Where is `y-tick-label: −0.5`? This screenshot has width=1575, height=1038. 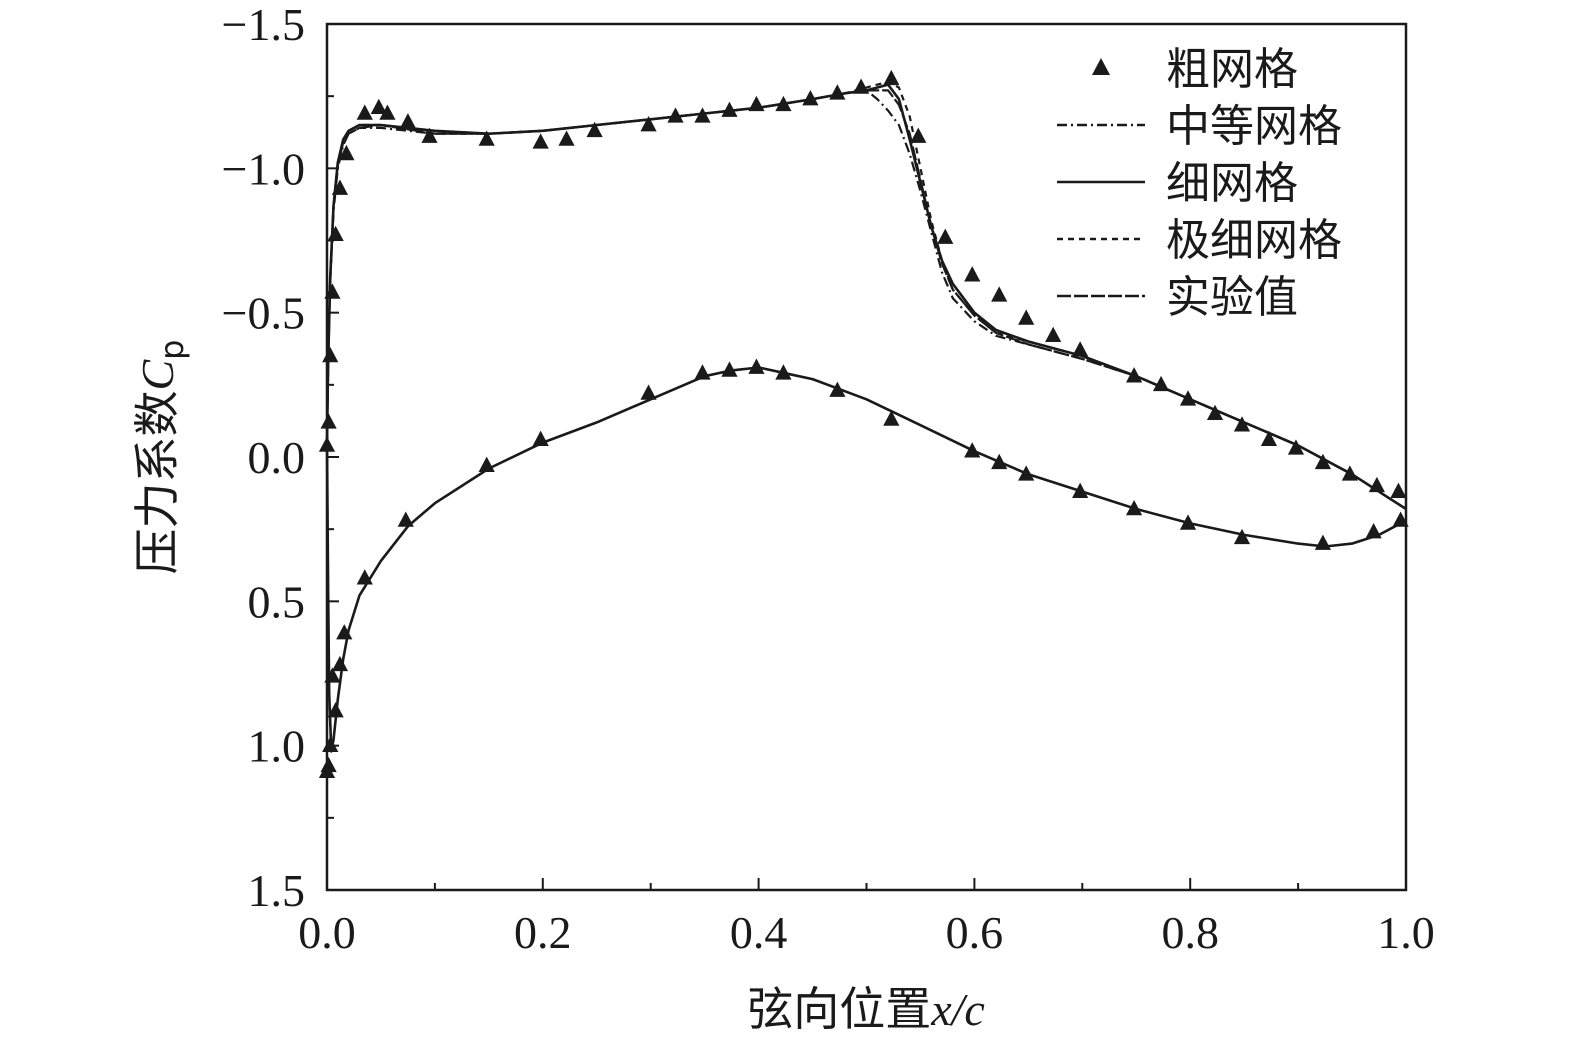 y-tick-label: −0.5 is located at coordinates (263, 313).